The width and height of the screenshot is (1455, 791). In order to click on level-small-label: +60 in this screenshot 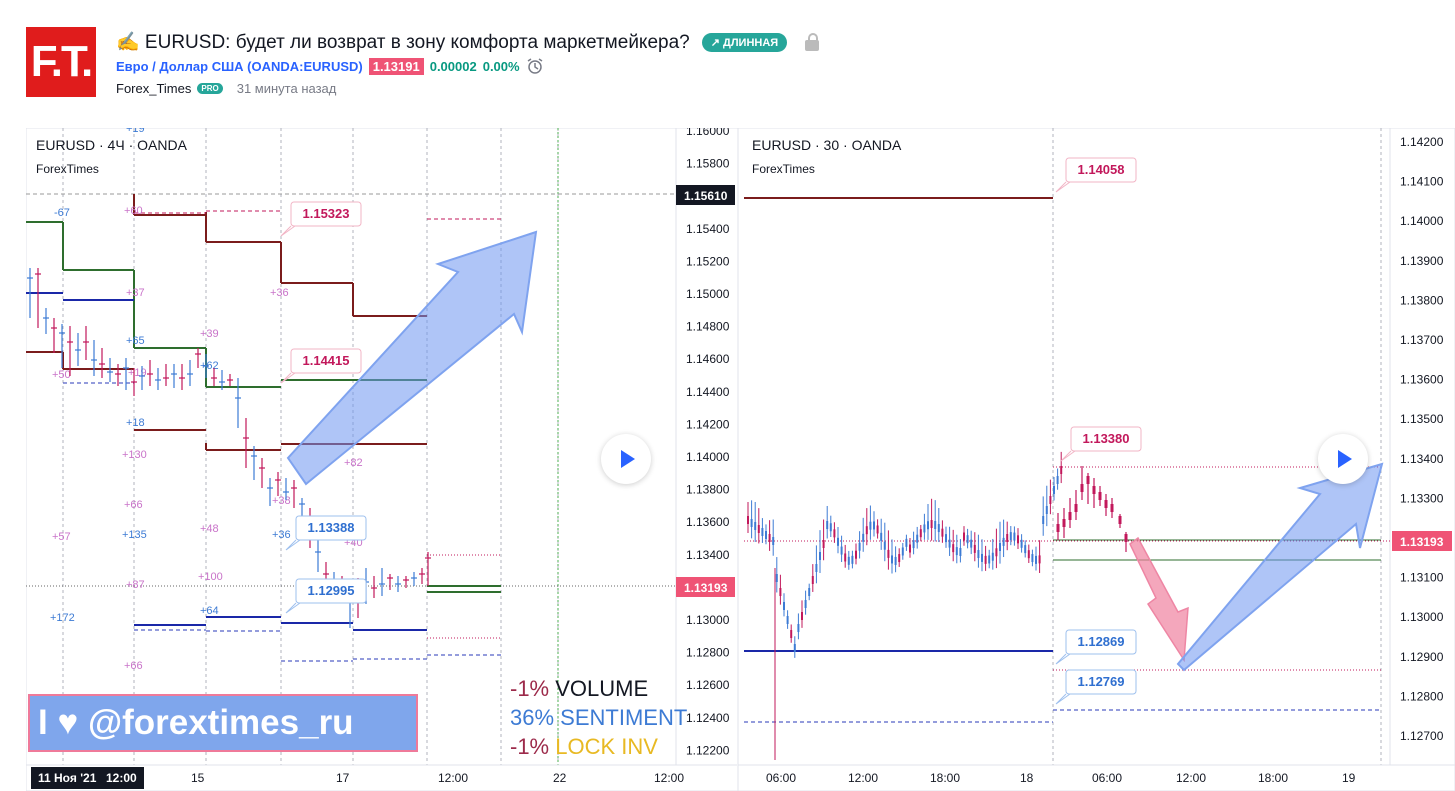, I will do `click(133, 211)`.